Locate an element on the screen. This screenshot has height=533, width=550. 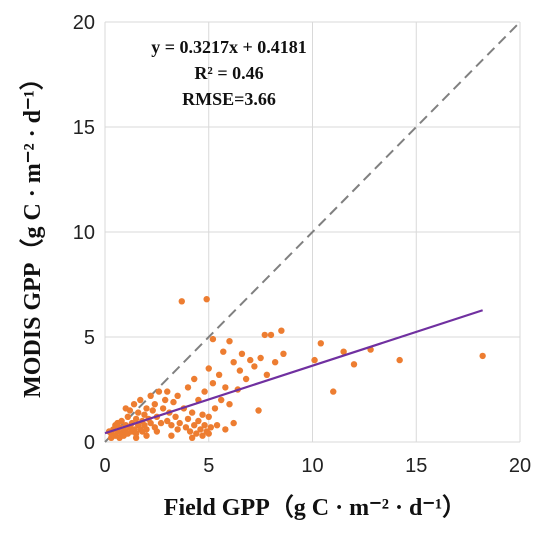
annotation-r2: R² = 0.46 is located at coordinates (228, 73).